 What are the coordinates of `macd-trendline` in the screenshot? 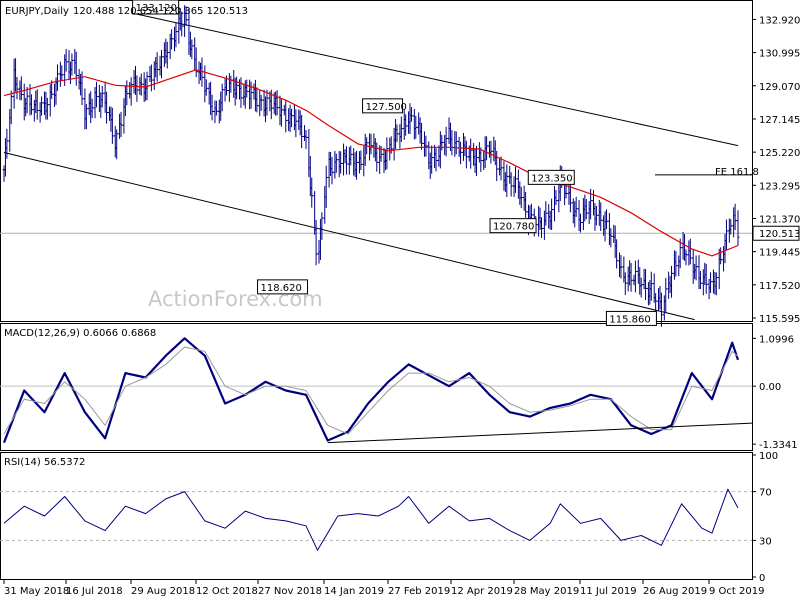 It's located at (540, 433).